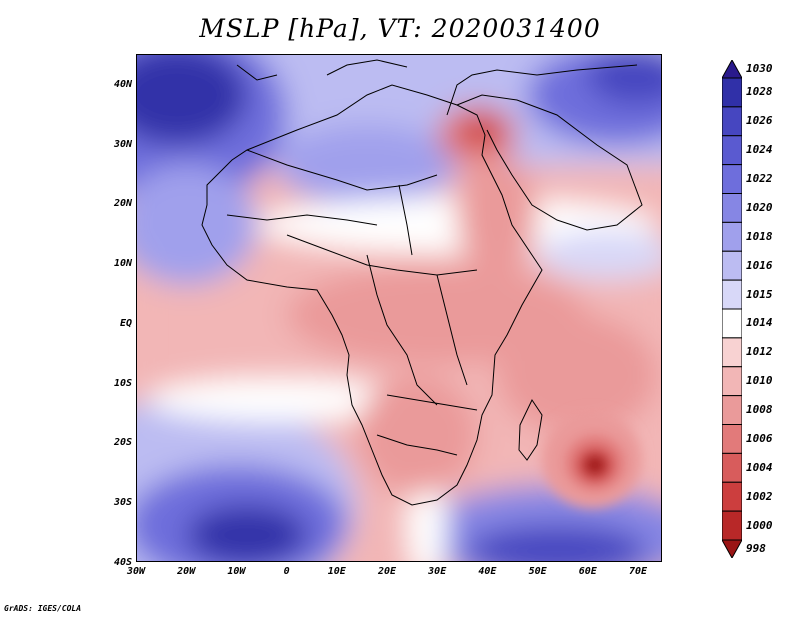 The image size is (800, 618). What do you see at coordinates (122, 144) in the screenshot?
I see `lat-label: 30N` at bounding box center [122, 144].